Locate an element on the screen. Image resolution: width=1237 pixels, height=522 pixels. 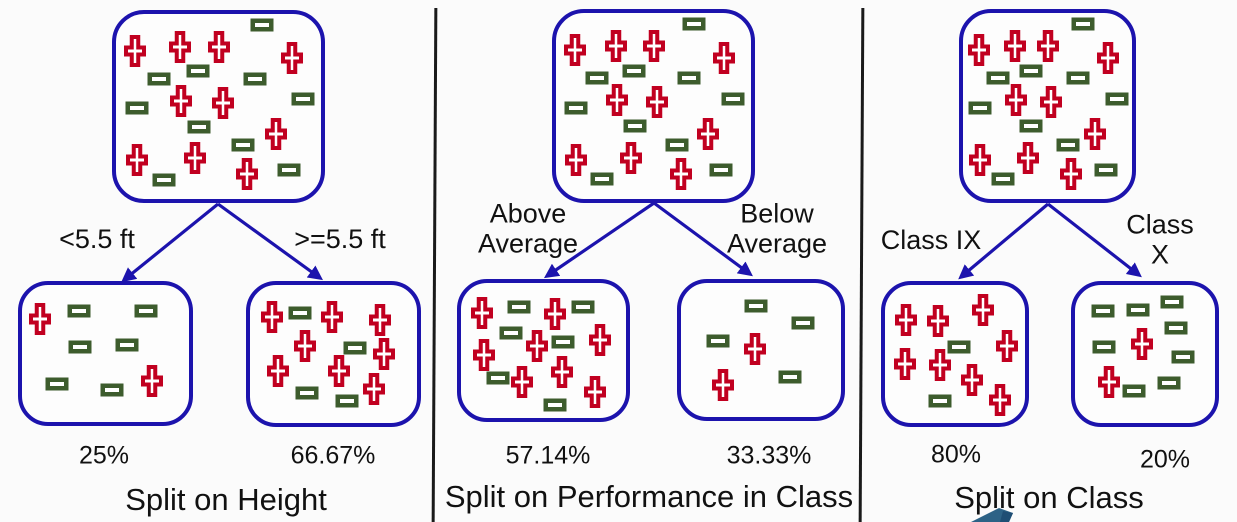
right-child-percentage: 33.33% is located at coordinates (769, 455).